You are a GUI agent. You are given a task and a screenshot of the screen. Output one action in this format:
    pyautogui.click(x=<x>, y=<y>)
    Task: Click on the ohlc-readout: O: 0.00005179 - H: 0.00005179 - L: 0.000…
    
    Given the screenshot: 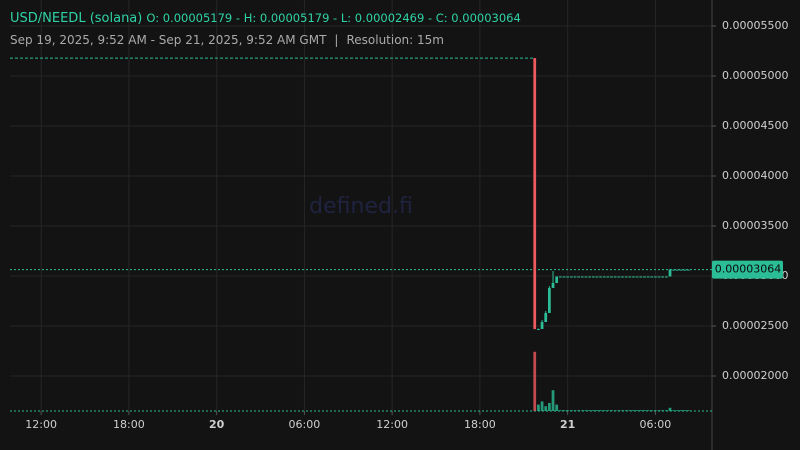 What is the action you would take?
    pyautogui.click(x=333, y=18)
    